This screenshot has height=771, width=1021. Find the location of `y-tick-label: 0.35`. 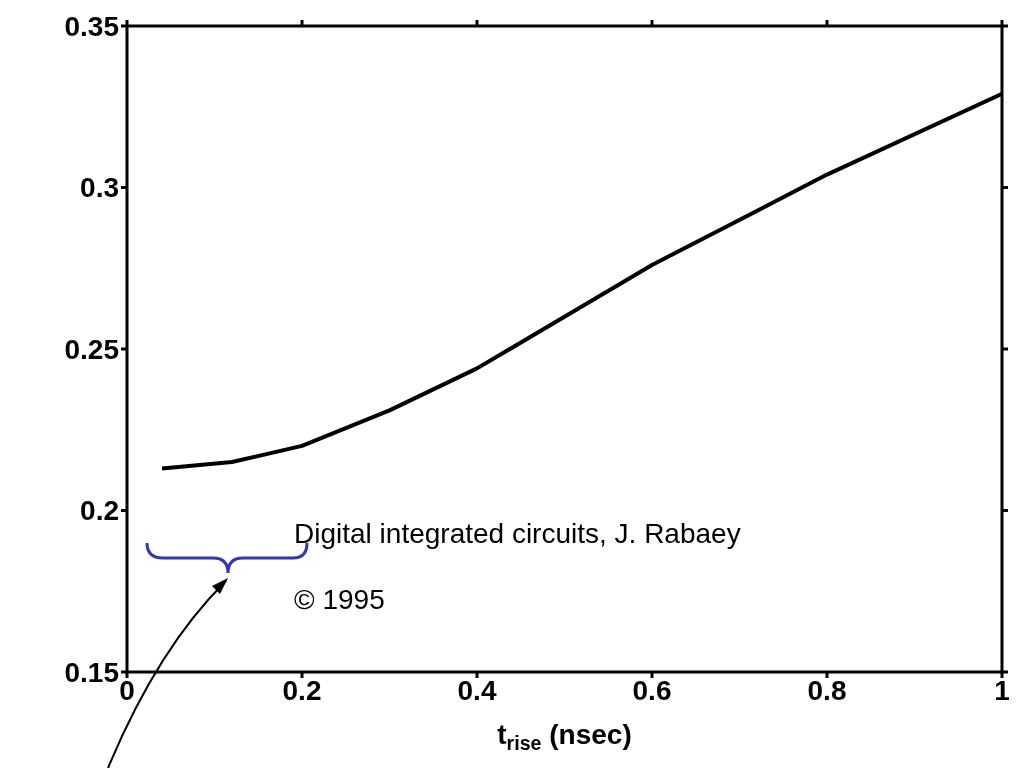

y-tick-label: 0.35 is located at coordinates (91, 26).